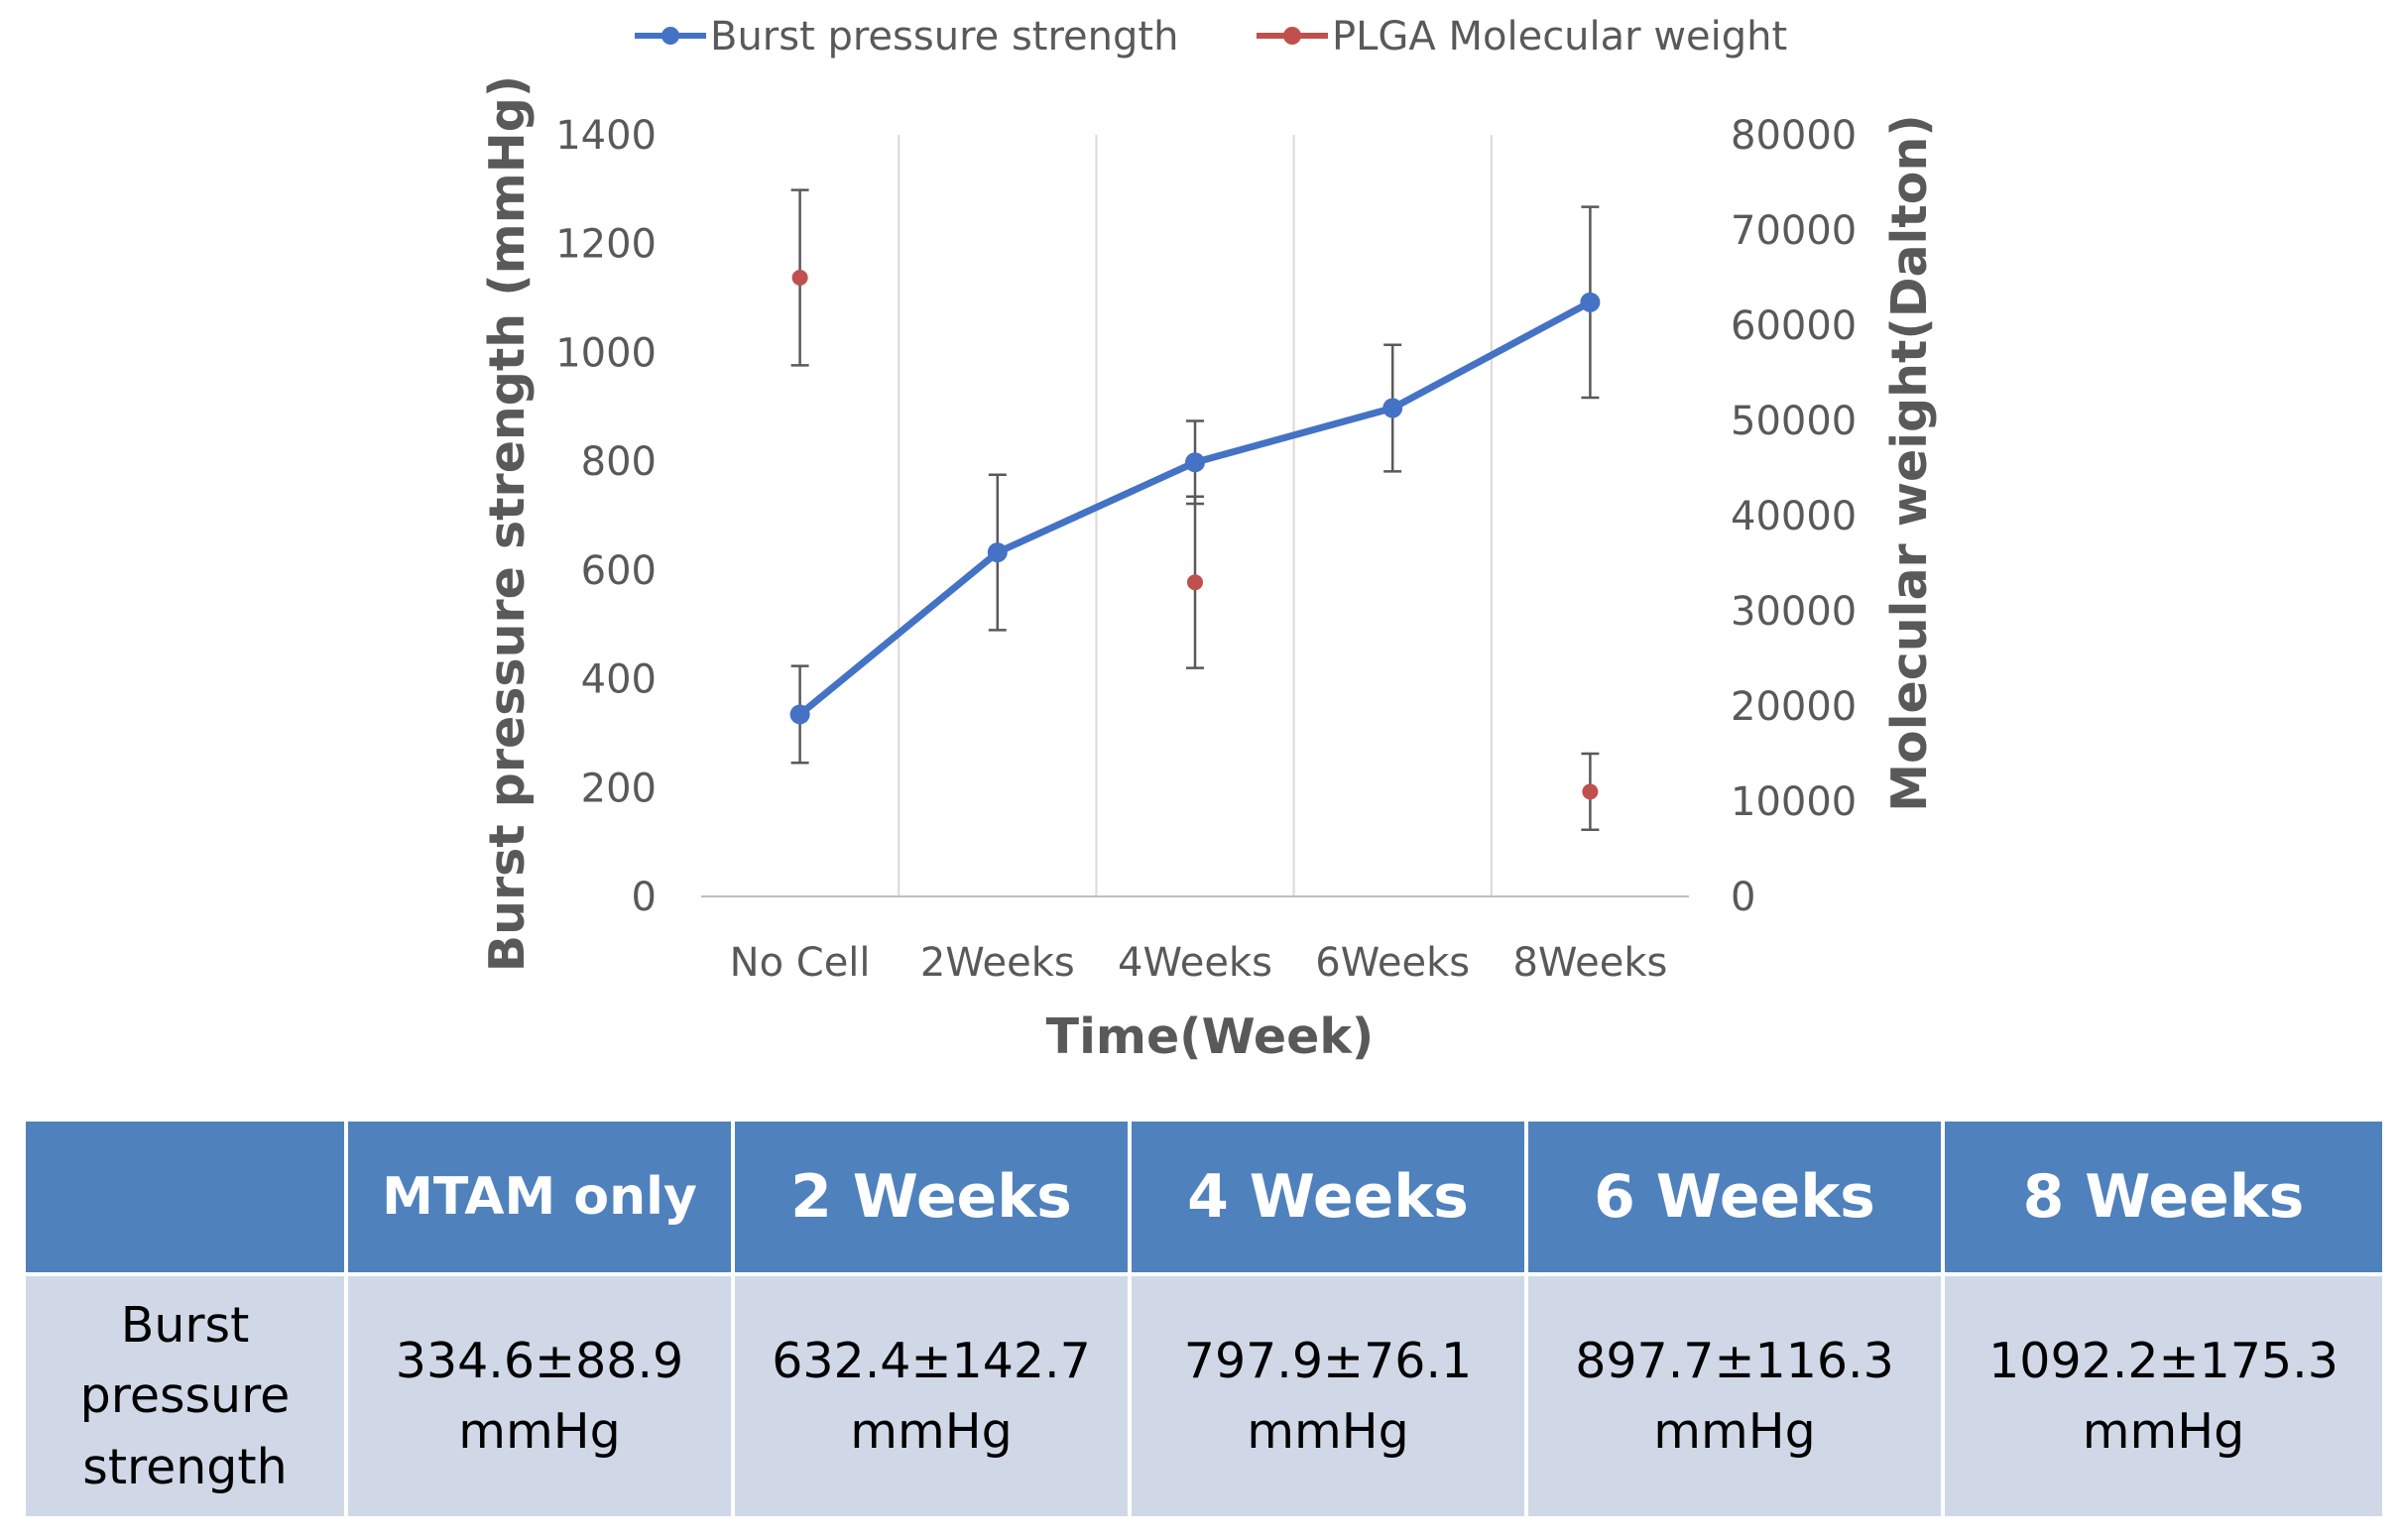  What do you see at coordinates (619, 680) in the screenshot?
I see `y-tick-label: 400` at bounding box center [619, 680].